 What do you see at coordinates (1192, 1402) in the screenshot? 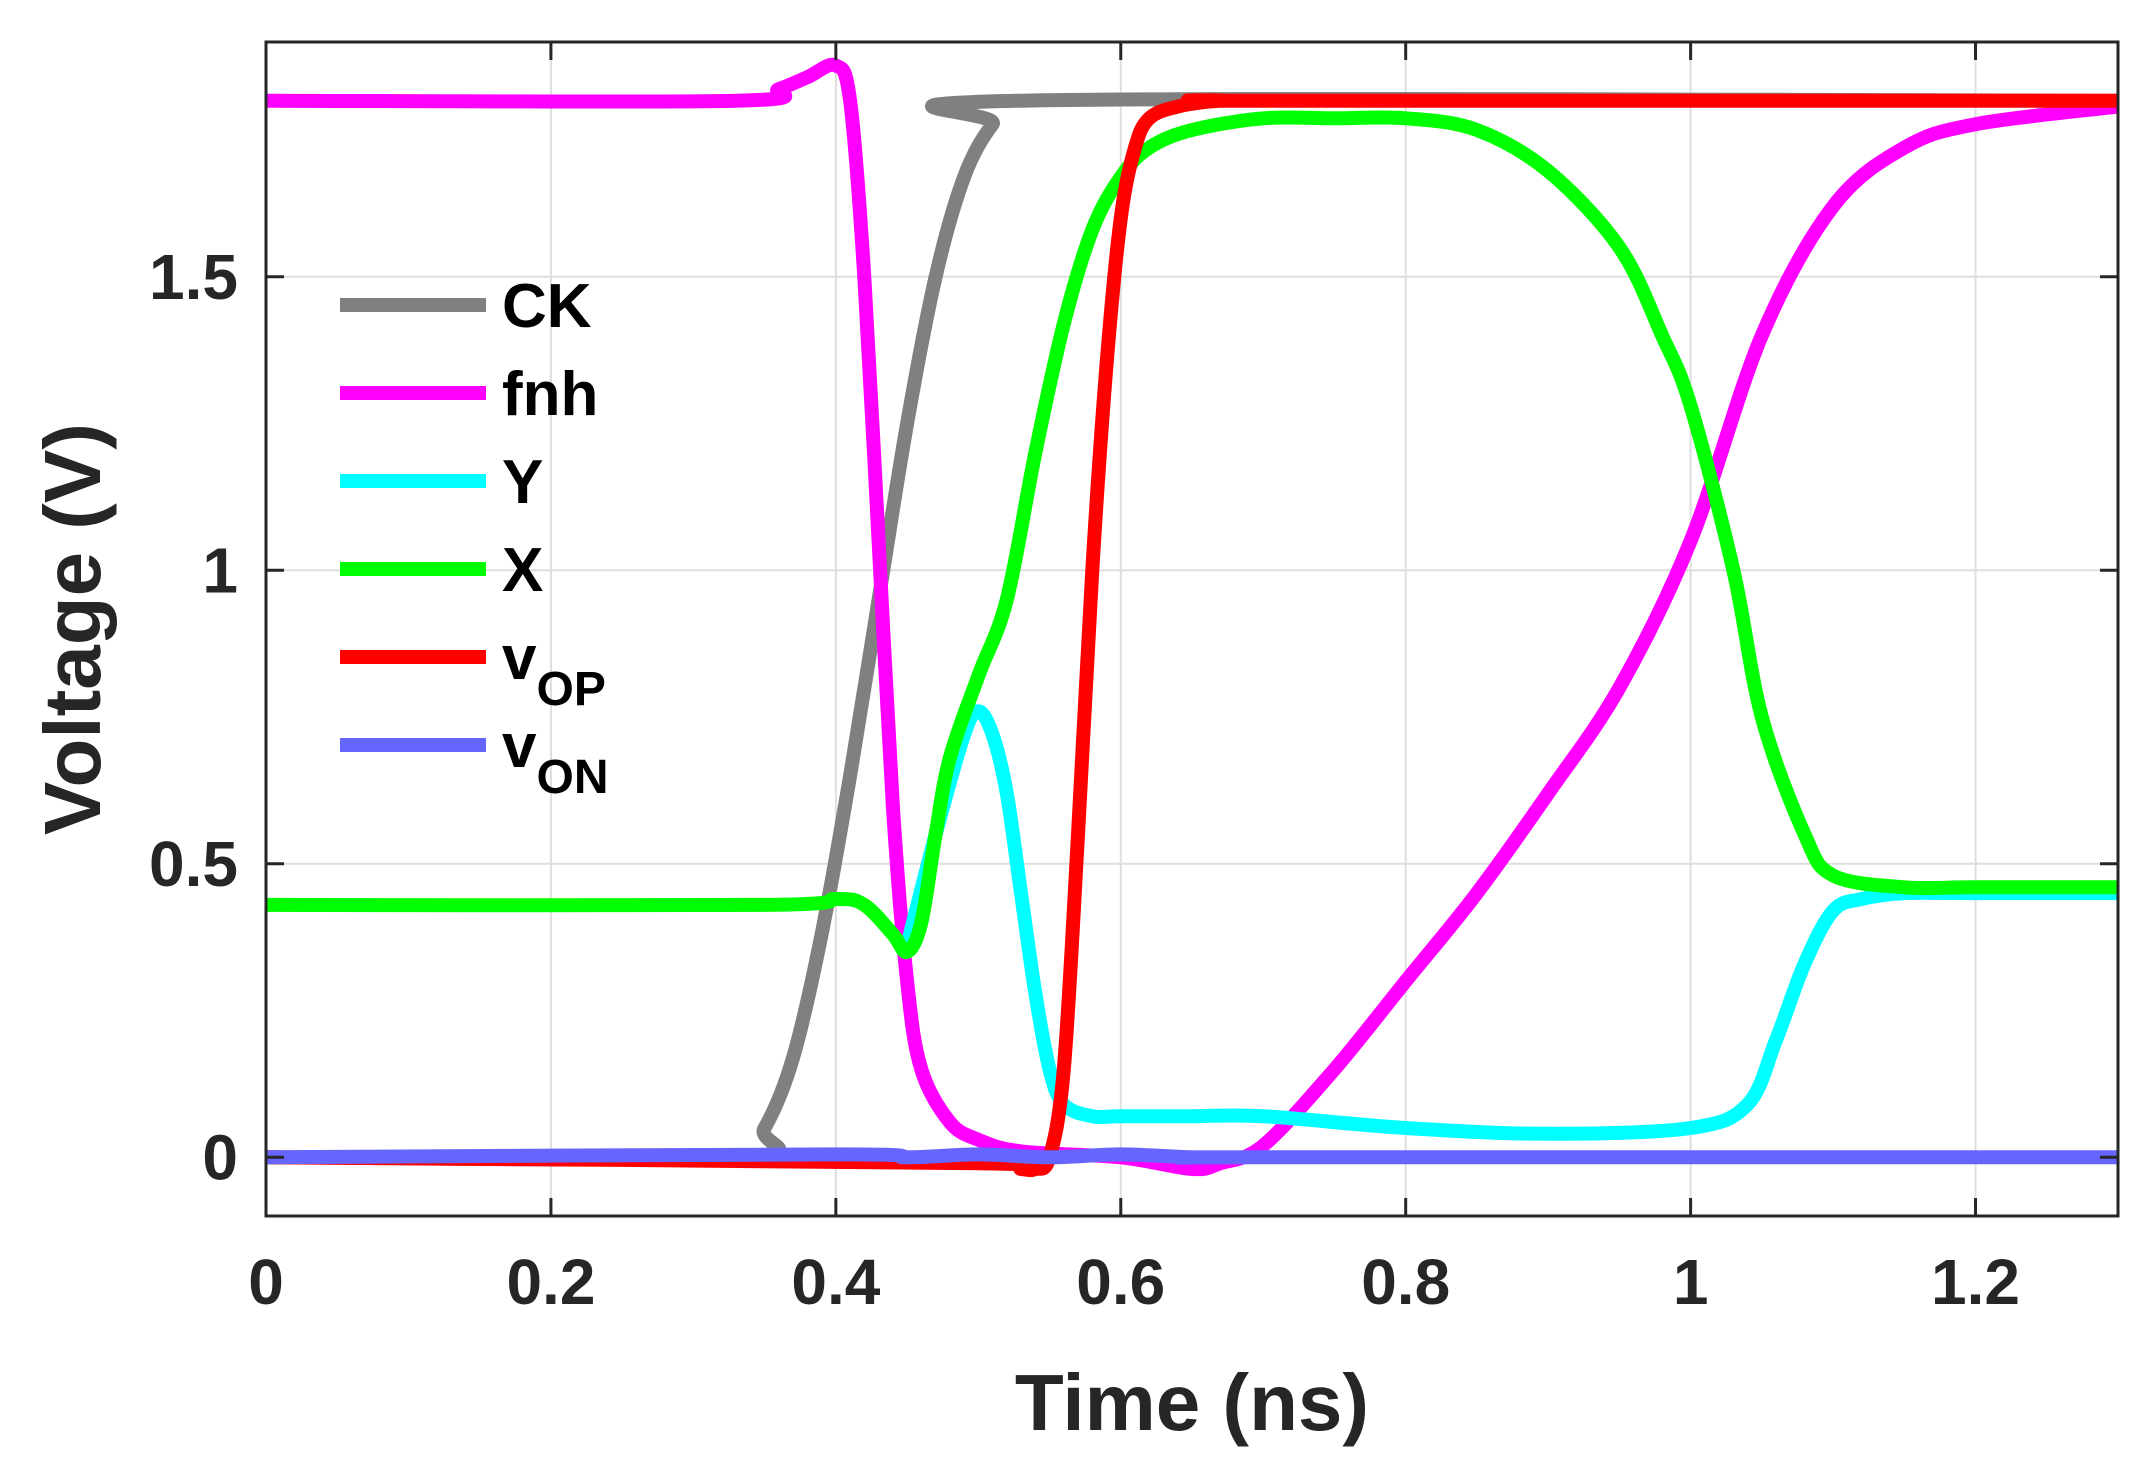
I see `x-axis-label: Time (ns)` at bounding box center [1192, 1402].